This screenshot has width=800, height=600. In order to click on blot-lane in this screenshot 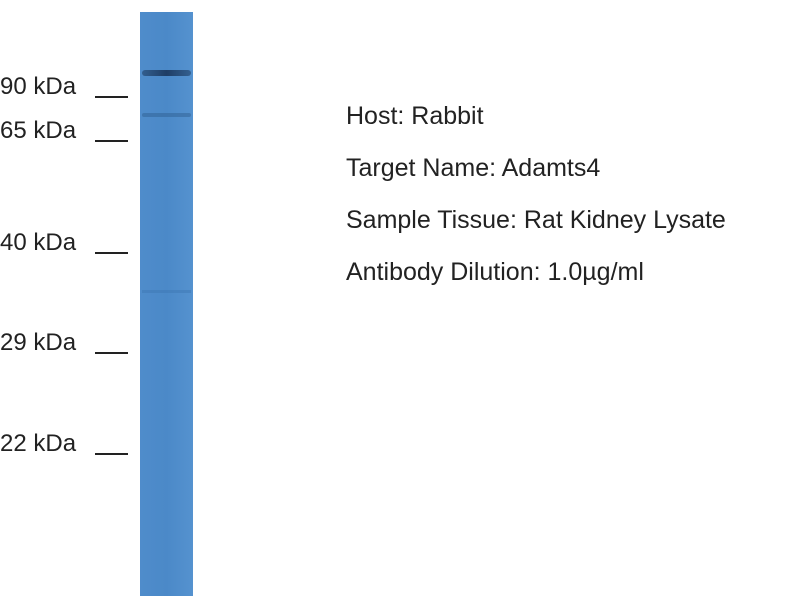, I will do `click(166, 304)`.